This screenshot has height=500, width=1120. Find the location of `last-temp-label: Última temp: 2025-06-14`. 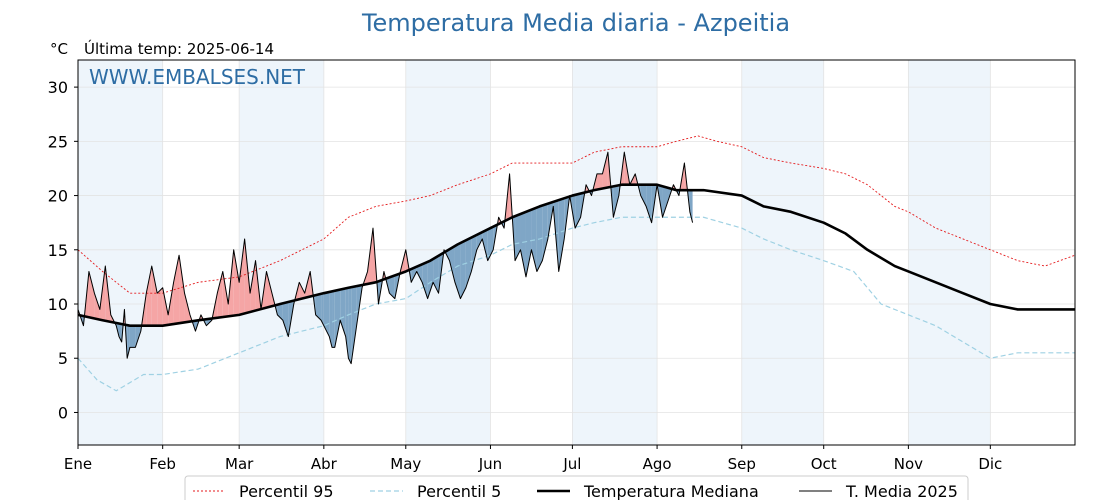

last-temp-label: Última temp: 2025-06-14 is located at coordinates (179, 48).